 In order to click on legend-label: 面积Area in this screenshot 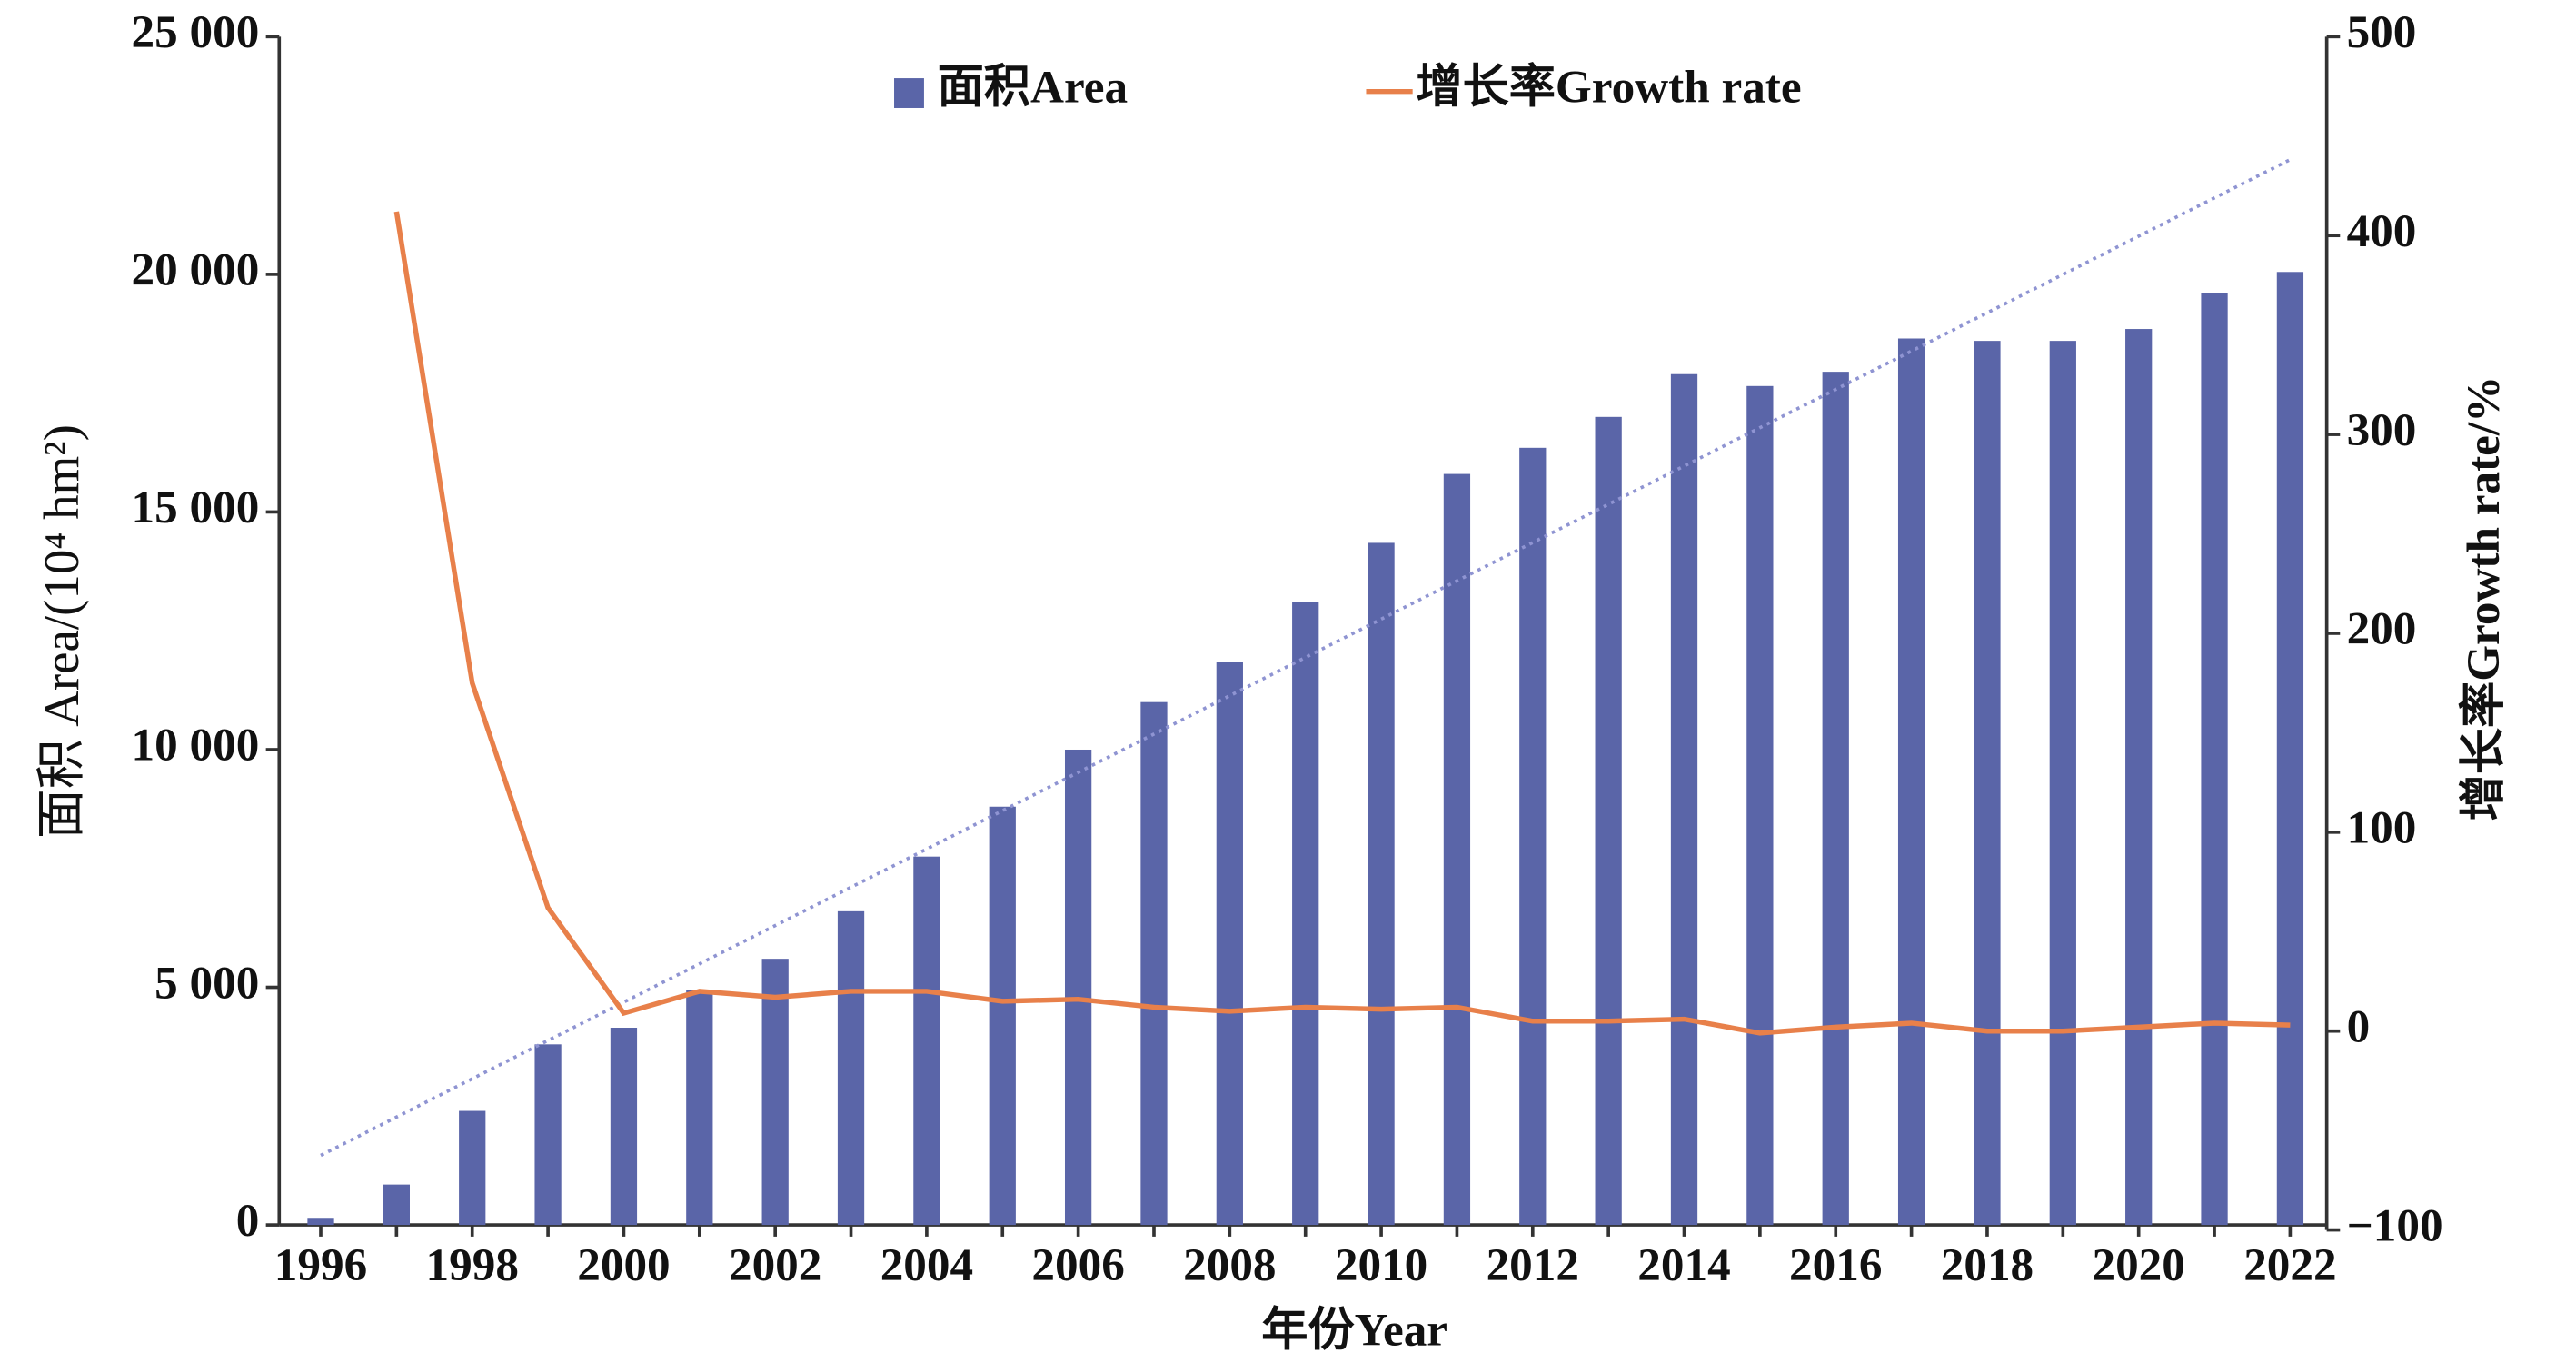, I will do `click(1033, 87)`.